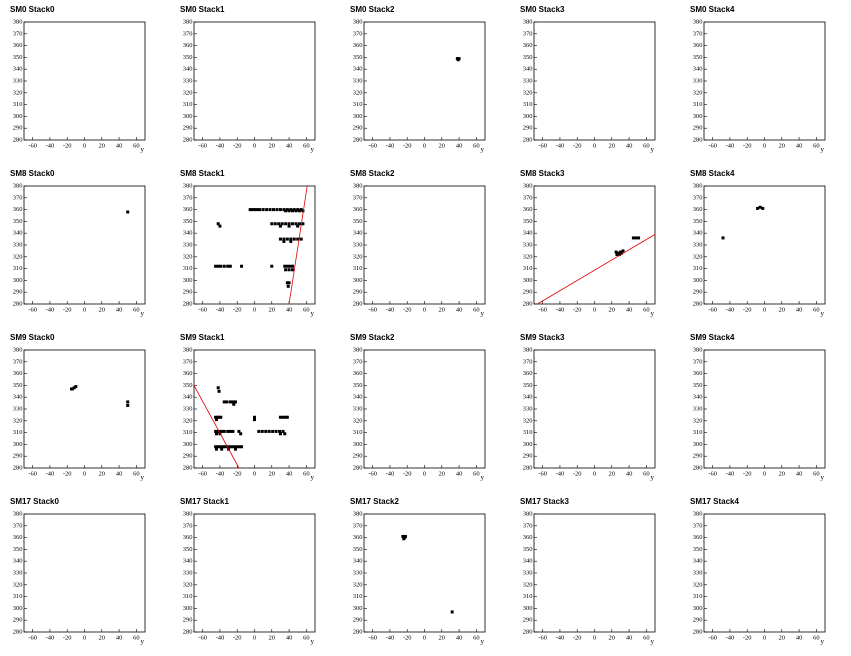 This screenshot has width=851, height=656. I want to click on y-tick-label: 320, so click(18, 92).